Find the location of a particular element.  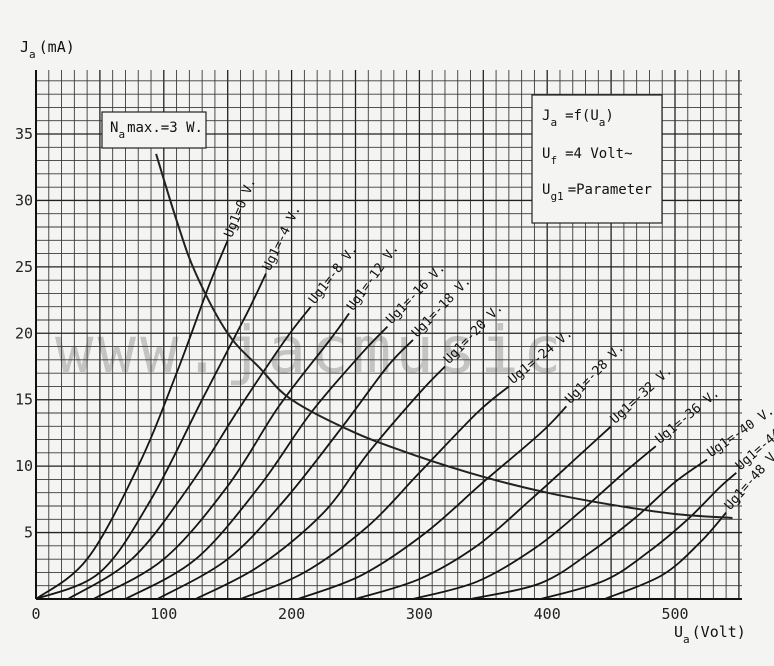

x-axis-title: Ua (Volt) is located at coordinates (710, 634).